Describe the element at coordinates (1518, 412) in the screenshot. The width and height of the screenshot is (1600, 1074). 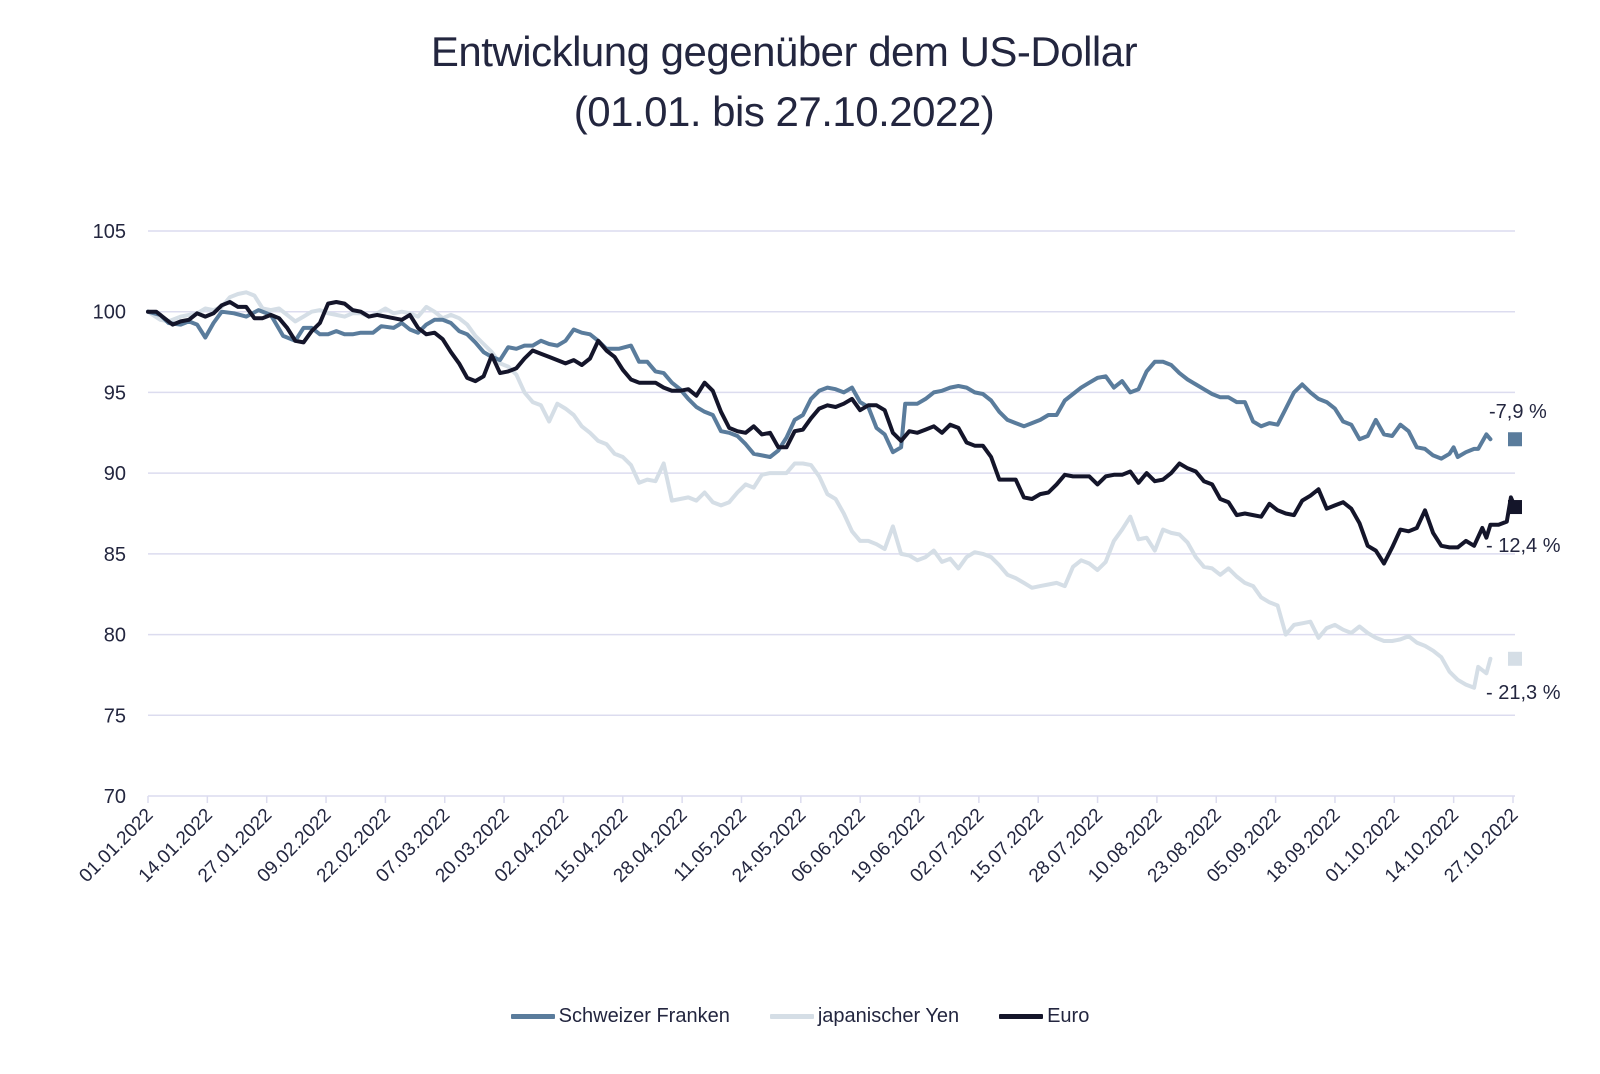
I see `end-label-chf: -7,9 %` at that location.